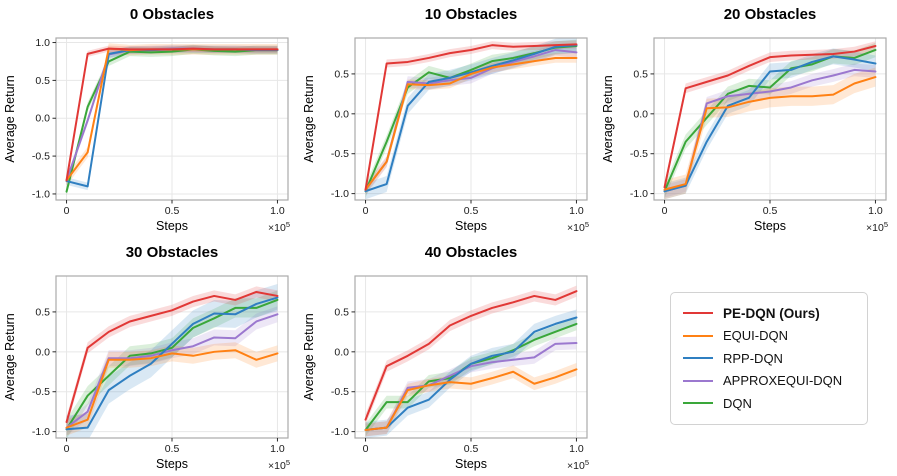  What do you see at coordinates (698, 313) in the screenshot?
I see `legend-line-pe-dqn-icon` at bounding box center [698, 313].